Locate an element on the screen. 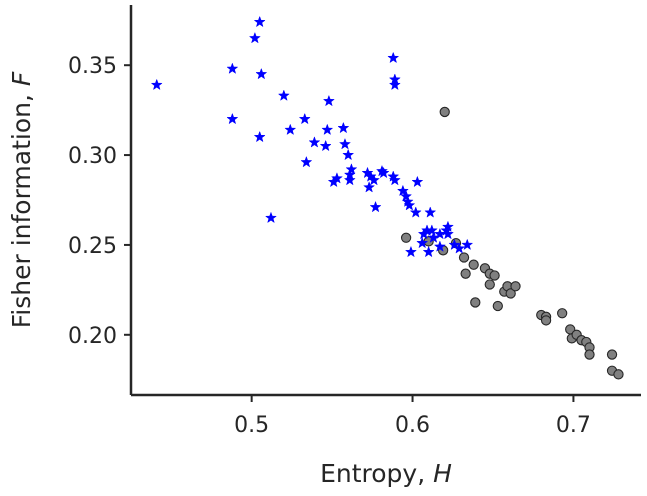  y-axis-label: Fisher information, F is located at coordinates (21, 199).